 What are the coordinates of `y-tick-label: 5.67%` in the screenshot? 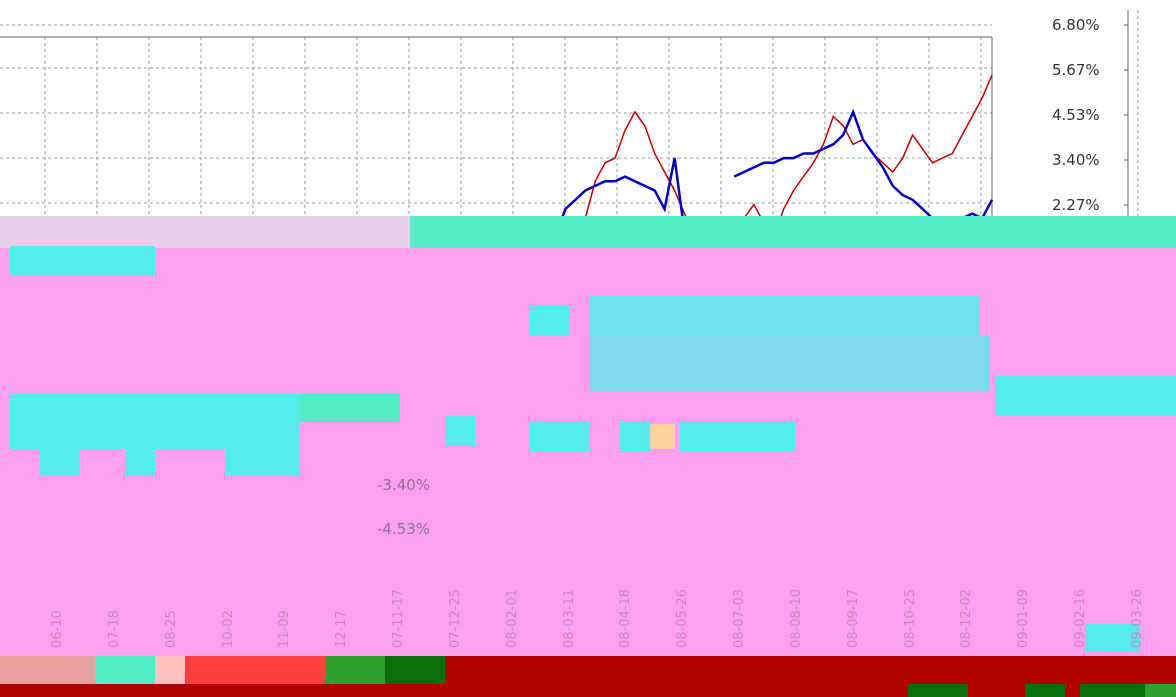 It's located at (1076, 70).